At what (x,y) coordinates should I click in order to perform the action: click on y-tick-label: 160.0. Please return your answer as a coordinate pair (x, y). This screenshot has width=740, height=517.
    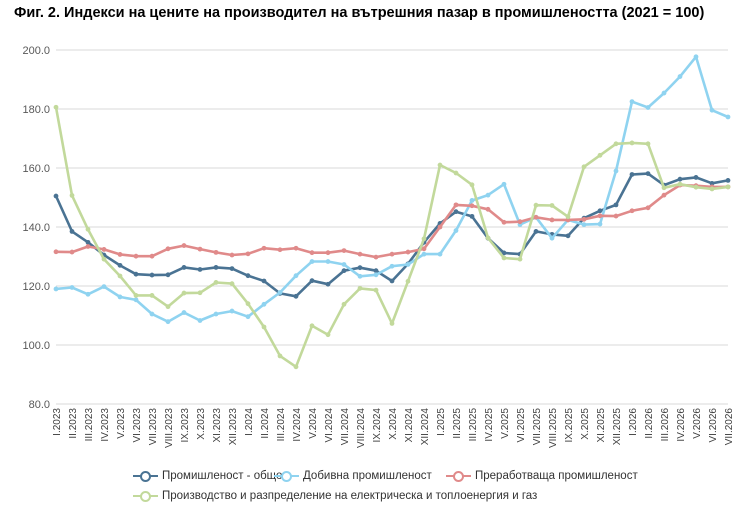
    Looking at the image, I should click on (36, 169).